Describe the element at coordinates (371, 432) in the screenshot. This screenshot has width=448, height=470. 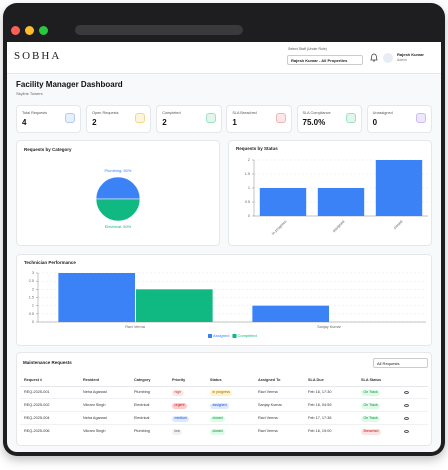
I see `badge: Breached` at that location.